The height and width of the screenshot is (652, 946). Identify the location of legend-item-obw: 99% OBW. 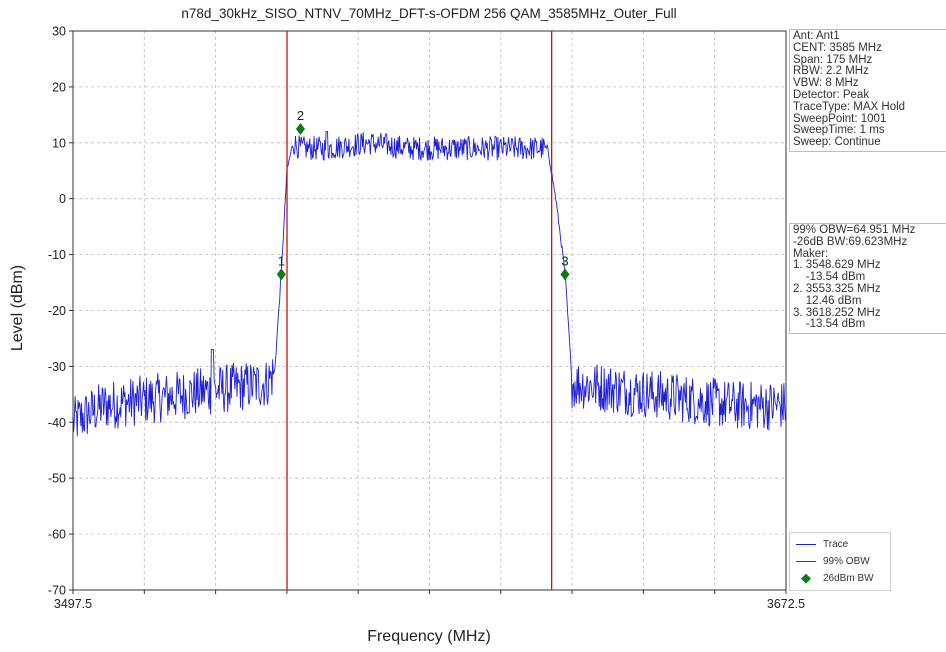
(833, 561).